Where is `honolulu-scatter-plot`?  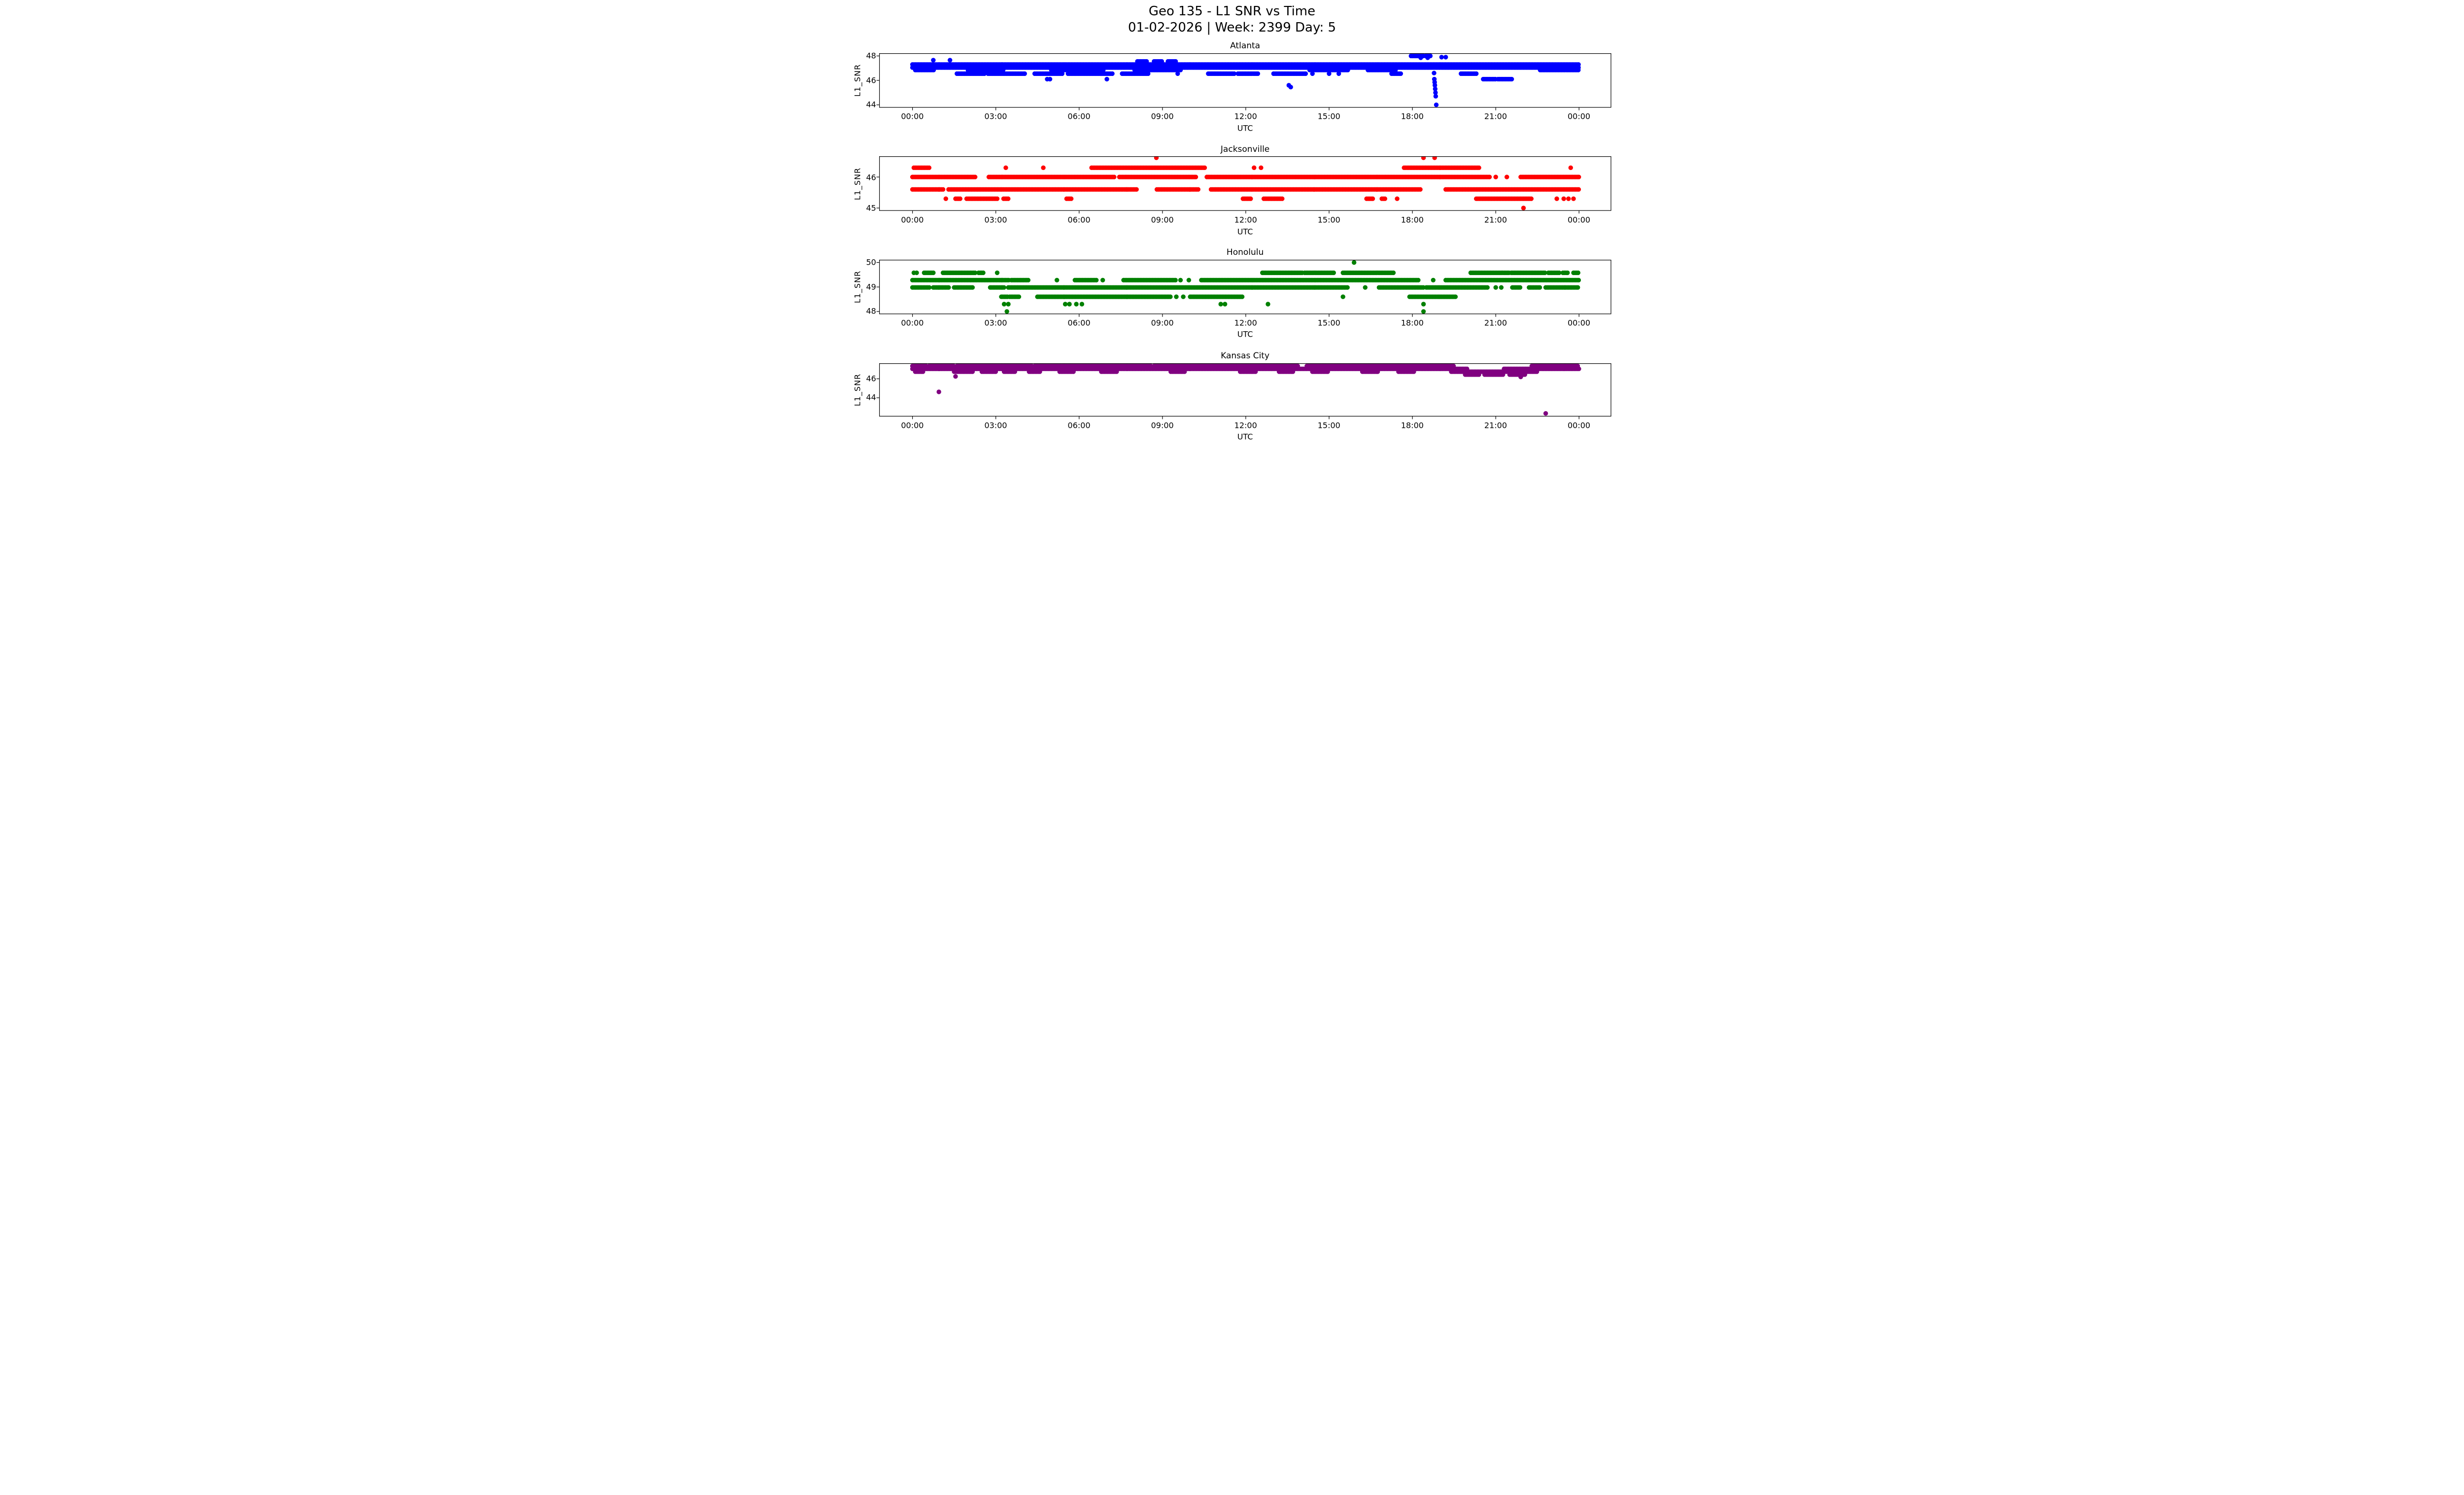 honolulu-scatter-plot is located at coordinates (1243, 288).